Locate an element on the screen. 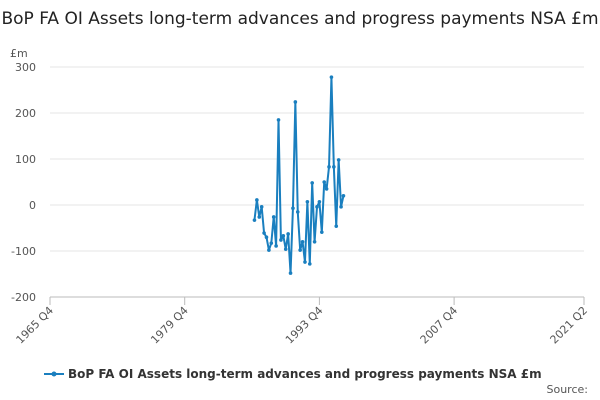  legend-marker is located at coordinates (54, 374).